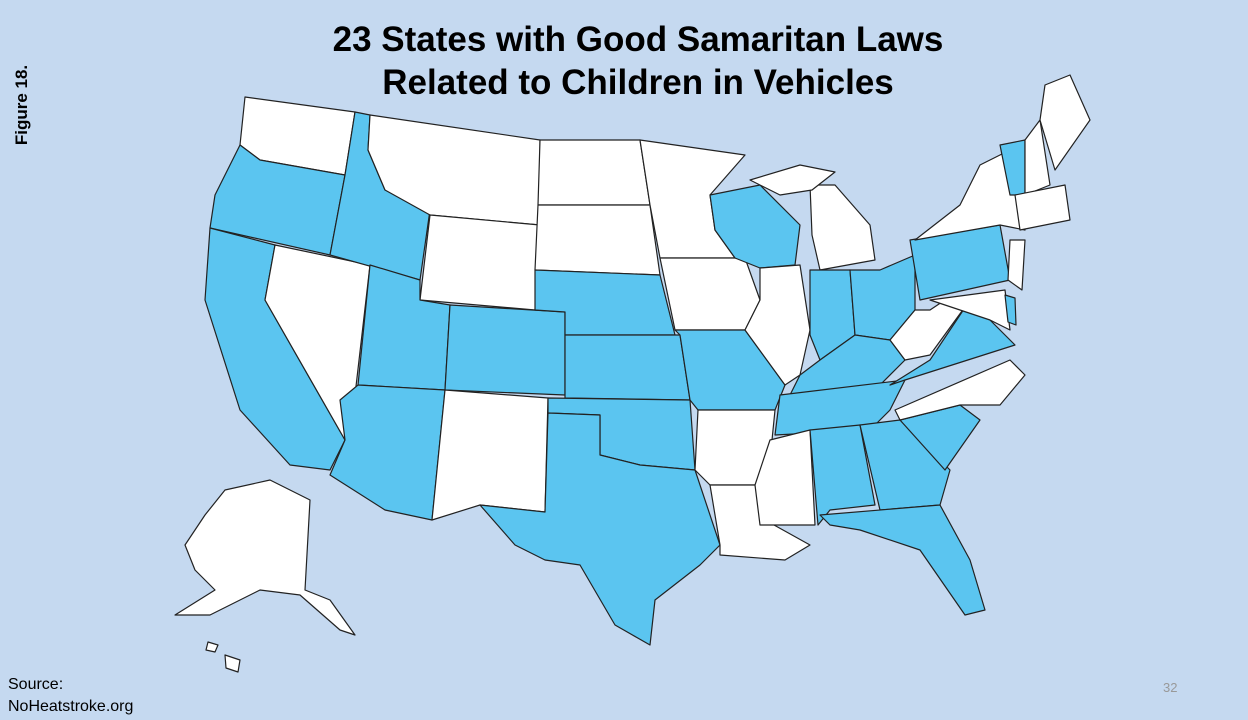 This screenshot has width=1248, height=720. I want to click on source-label: Source:, so click(36, 684).